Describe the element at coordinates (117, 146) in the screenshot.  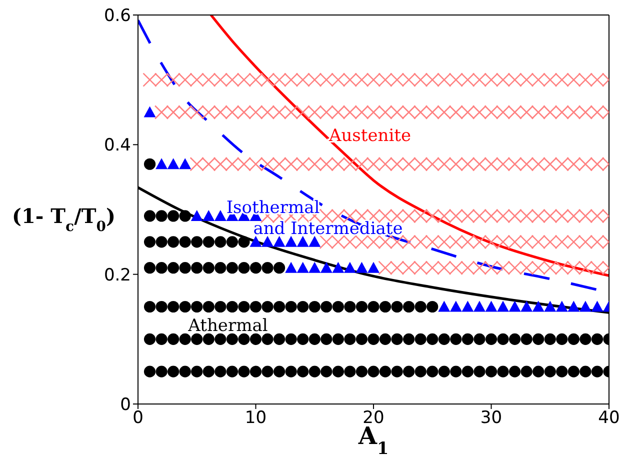
I see `y-tick-label: 0.4` at that location.